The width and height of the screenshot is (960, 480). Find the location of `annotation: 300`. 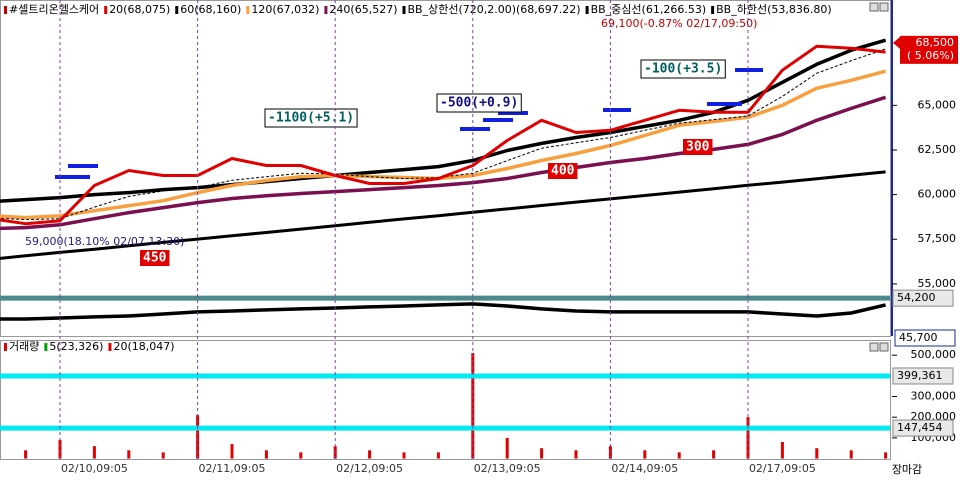

annotation: 300 is located at coordinates (698, 147).